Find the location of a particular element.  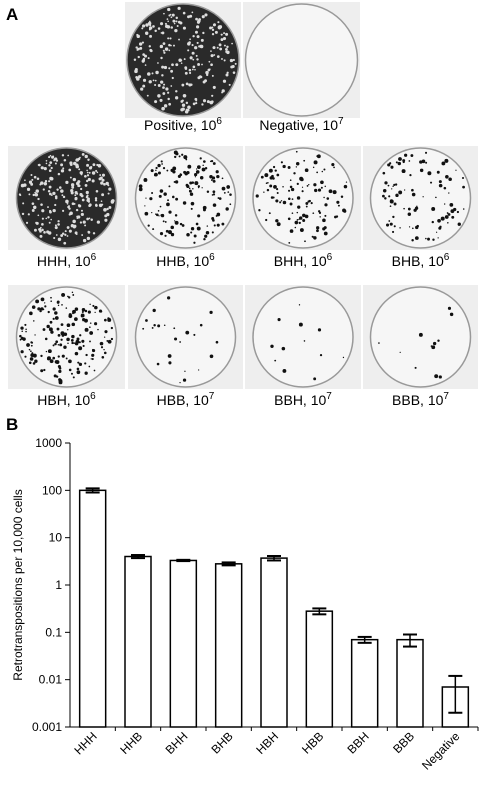

y-tick-label: 0.001 is located at coordinates (47, 727).